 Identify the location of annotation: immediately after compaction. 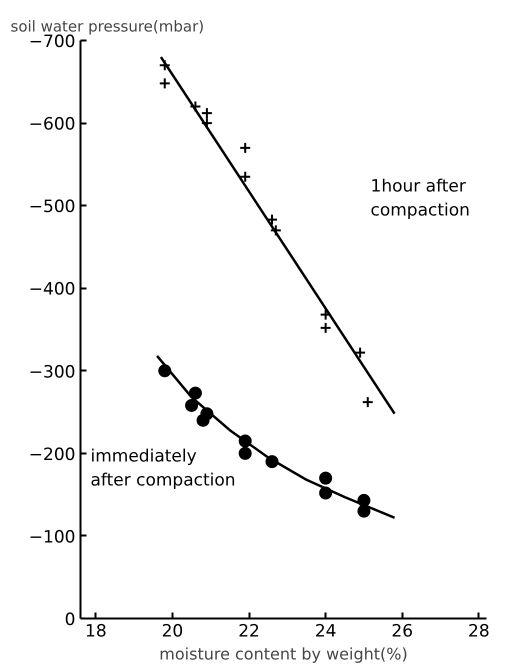
(163, 468).